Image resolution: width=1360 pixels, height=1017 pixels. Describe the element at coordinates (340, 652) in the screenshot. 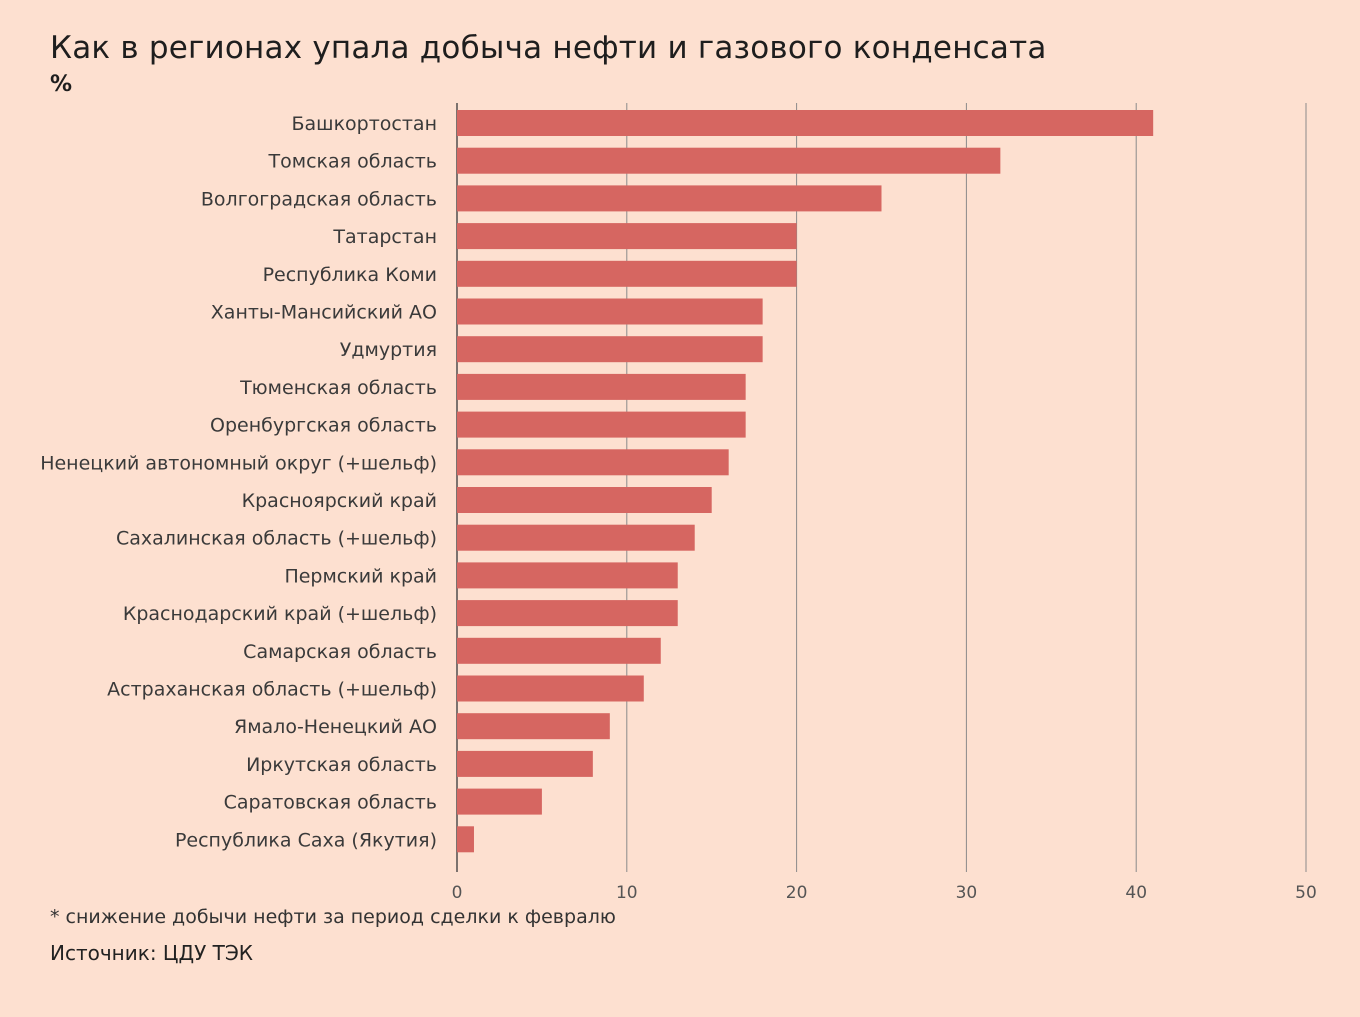

I see `category-label: Самарская область` at that location.